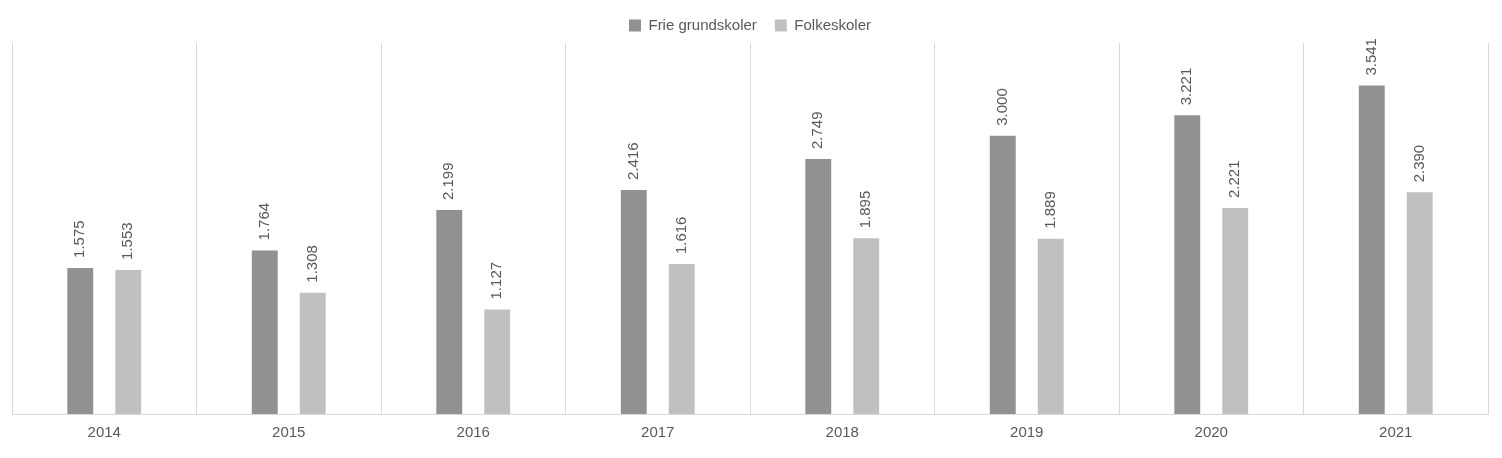 This screenshot has width=1502, height=458. Describe the element at coordinates (1001, 107) in the screenshot. I see `data-label: 3.000` at that location.